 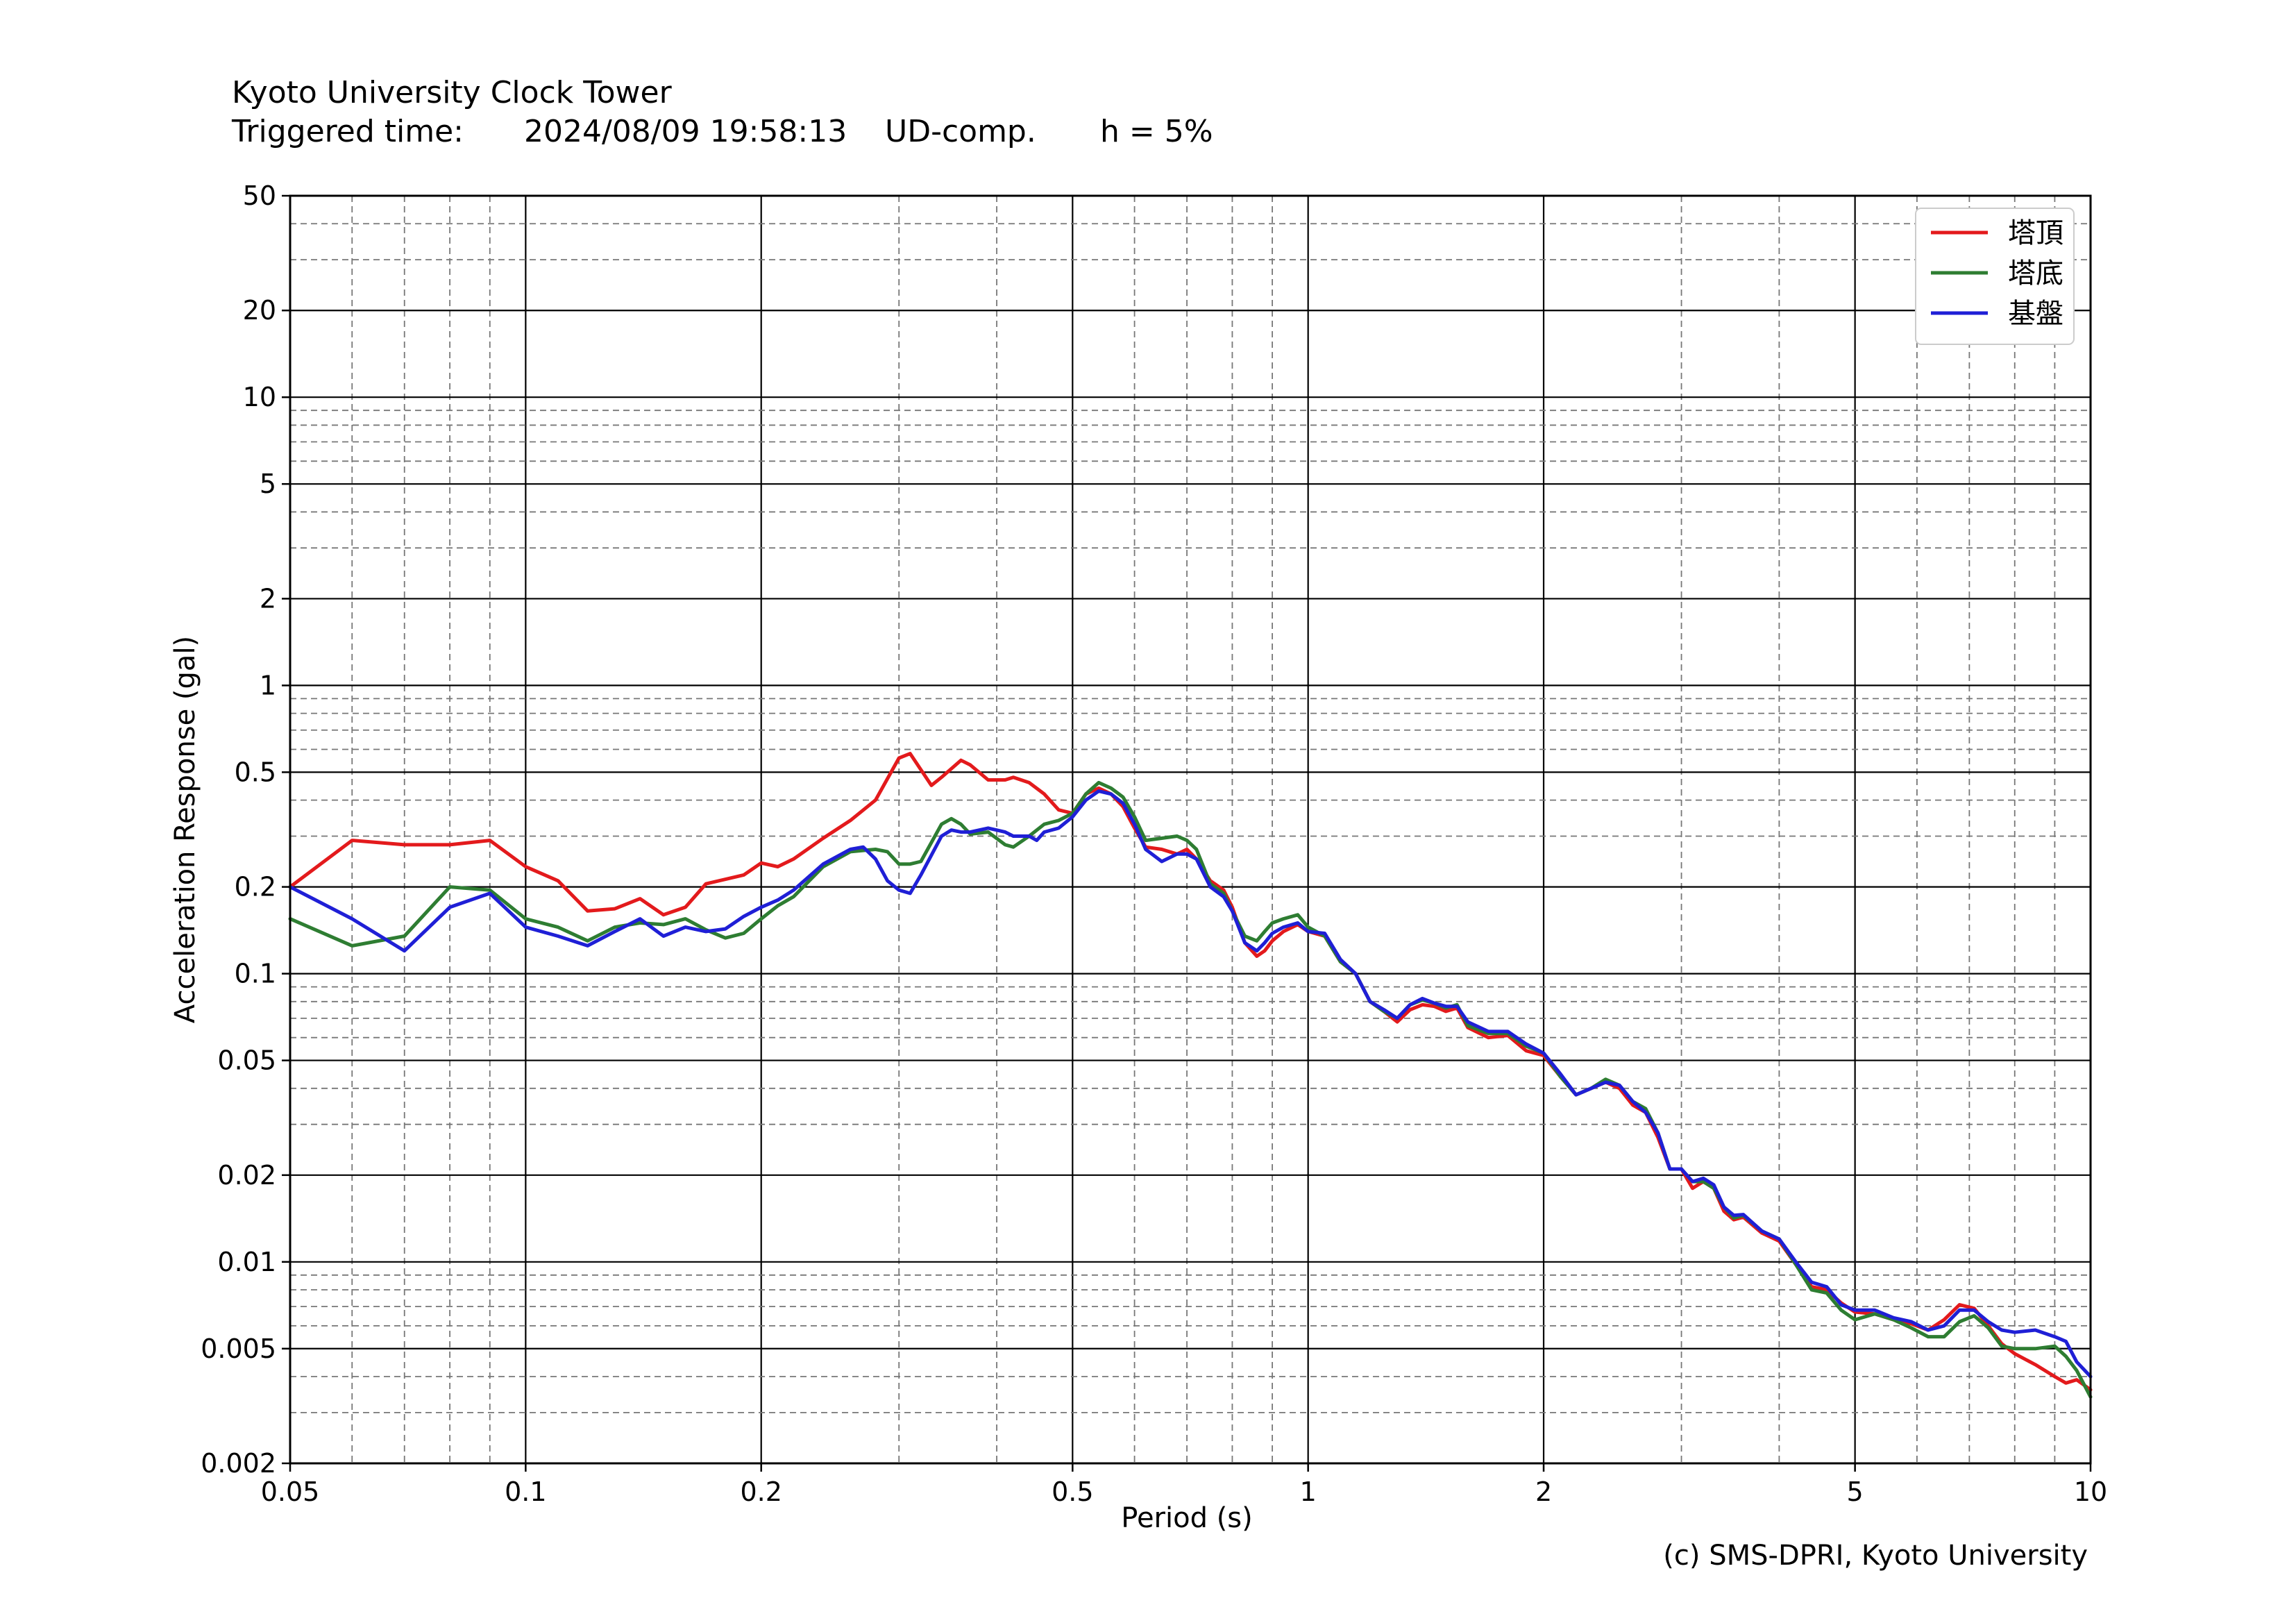 What do you see at coordinates (290, 1492) in the screenshot?
I see `x-tick-label: 0.05` at bounding box center [290, 1492].